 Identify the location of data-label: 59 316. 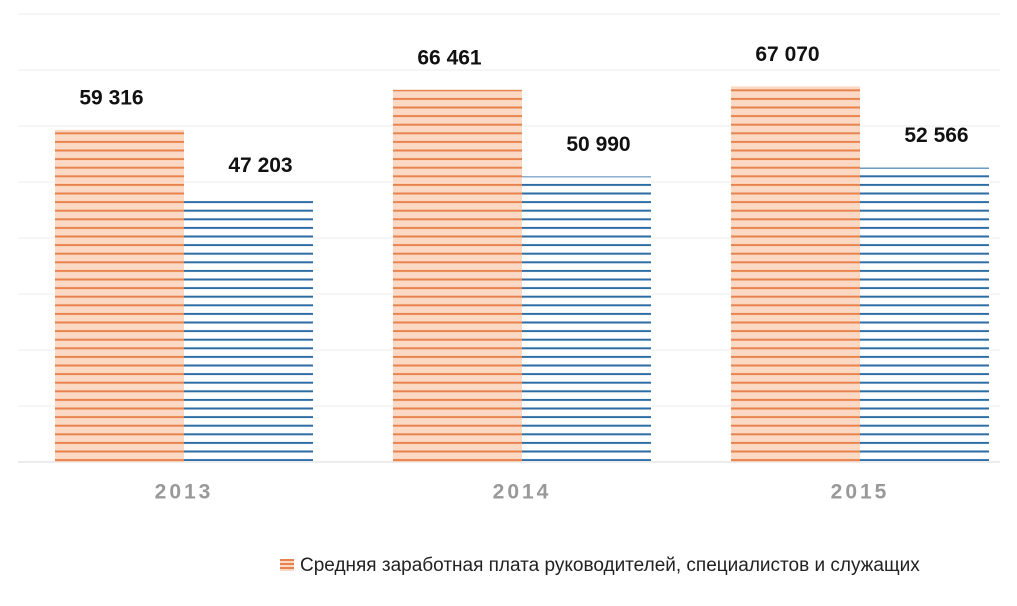
(111, 97).